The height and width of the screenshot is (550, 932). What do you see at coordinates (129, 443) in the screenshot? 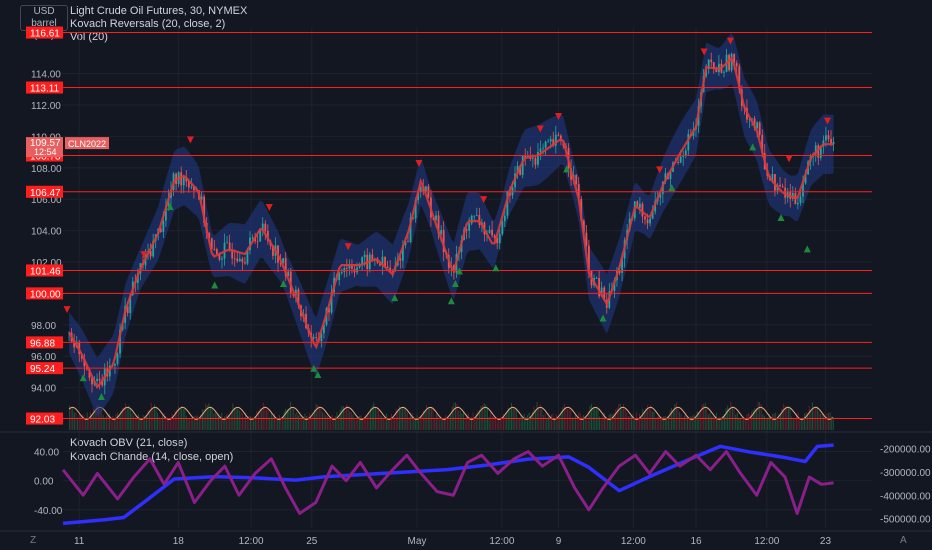
I see `indicator-kovach-obv-label: Kovach OBV (21, close)` at bounding box center [129, 443].